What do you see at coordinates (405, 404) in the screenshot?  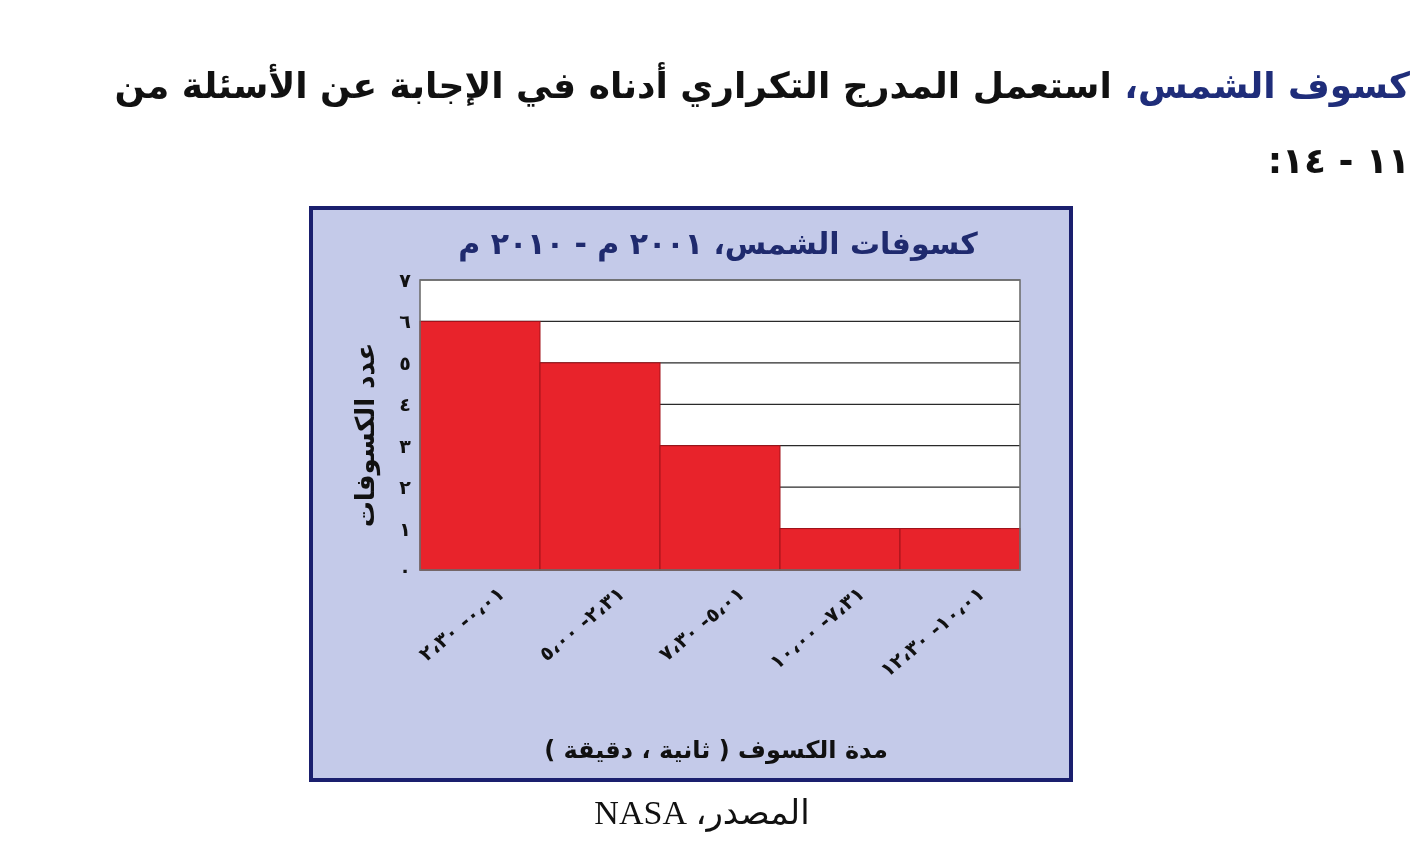 I see `y-tick-label: ٤` at bounding box center [405, 404].